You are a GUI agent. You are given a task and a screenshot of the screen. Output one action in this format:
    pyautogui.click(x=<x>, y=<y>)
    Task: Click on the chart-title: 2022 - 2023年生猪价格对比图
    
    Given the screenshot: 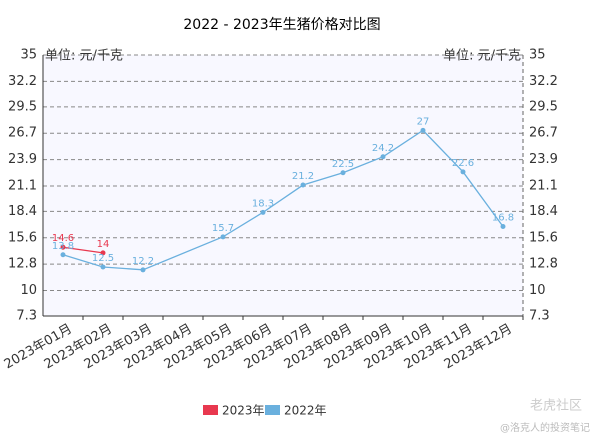 What is the action you would take?
    pyautogui.click(x=281, y=25)
    